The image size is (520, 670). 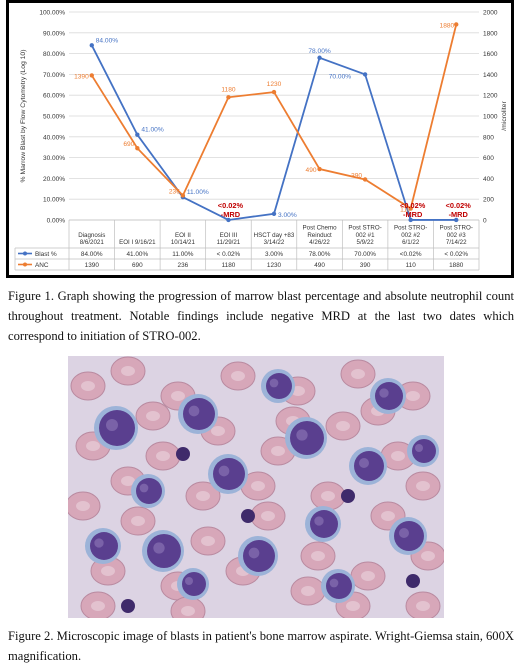 What do you see at coordinates (92, 265) in the screenshot?
I see `table-cell-anc: 1390` at bounding box center [92, 265].